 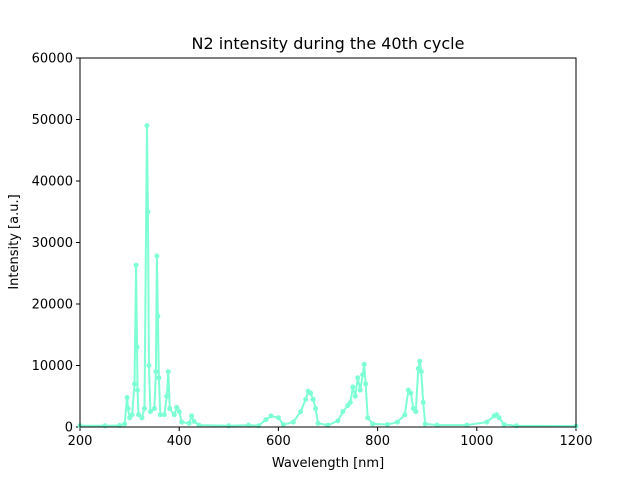 What do you see at coordinates (52, 305) in the screenshot?
I see `y-tick-label: 20000` at bounding box center [52, 305].